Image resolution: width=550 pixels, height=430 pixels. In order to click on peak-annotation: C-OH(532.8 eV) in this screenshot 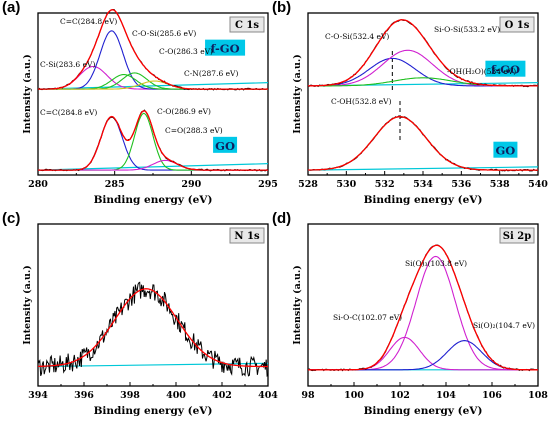, I will do `click(361, 101)`.